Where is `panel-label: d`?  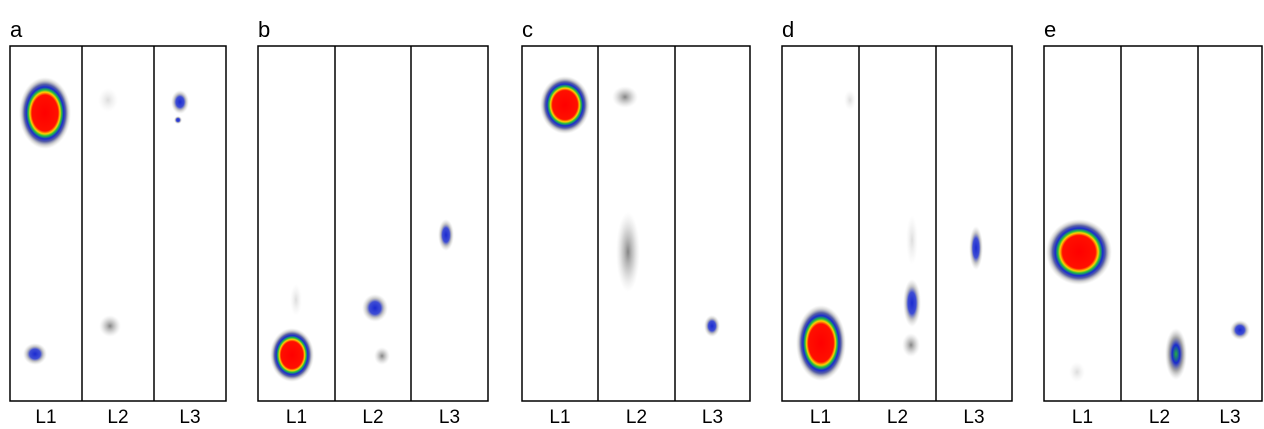
panel-label: d is located at coordinates (788, 29).